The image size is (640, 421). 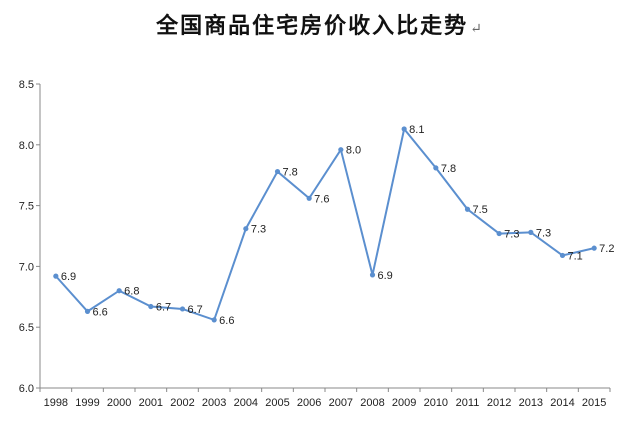 What do you see at coordinates (372, 403) in the screenshot?
I see `x-tick-label: 2008` at bounding box center [372, 403].